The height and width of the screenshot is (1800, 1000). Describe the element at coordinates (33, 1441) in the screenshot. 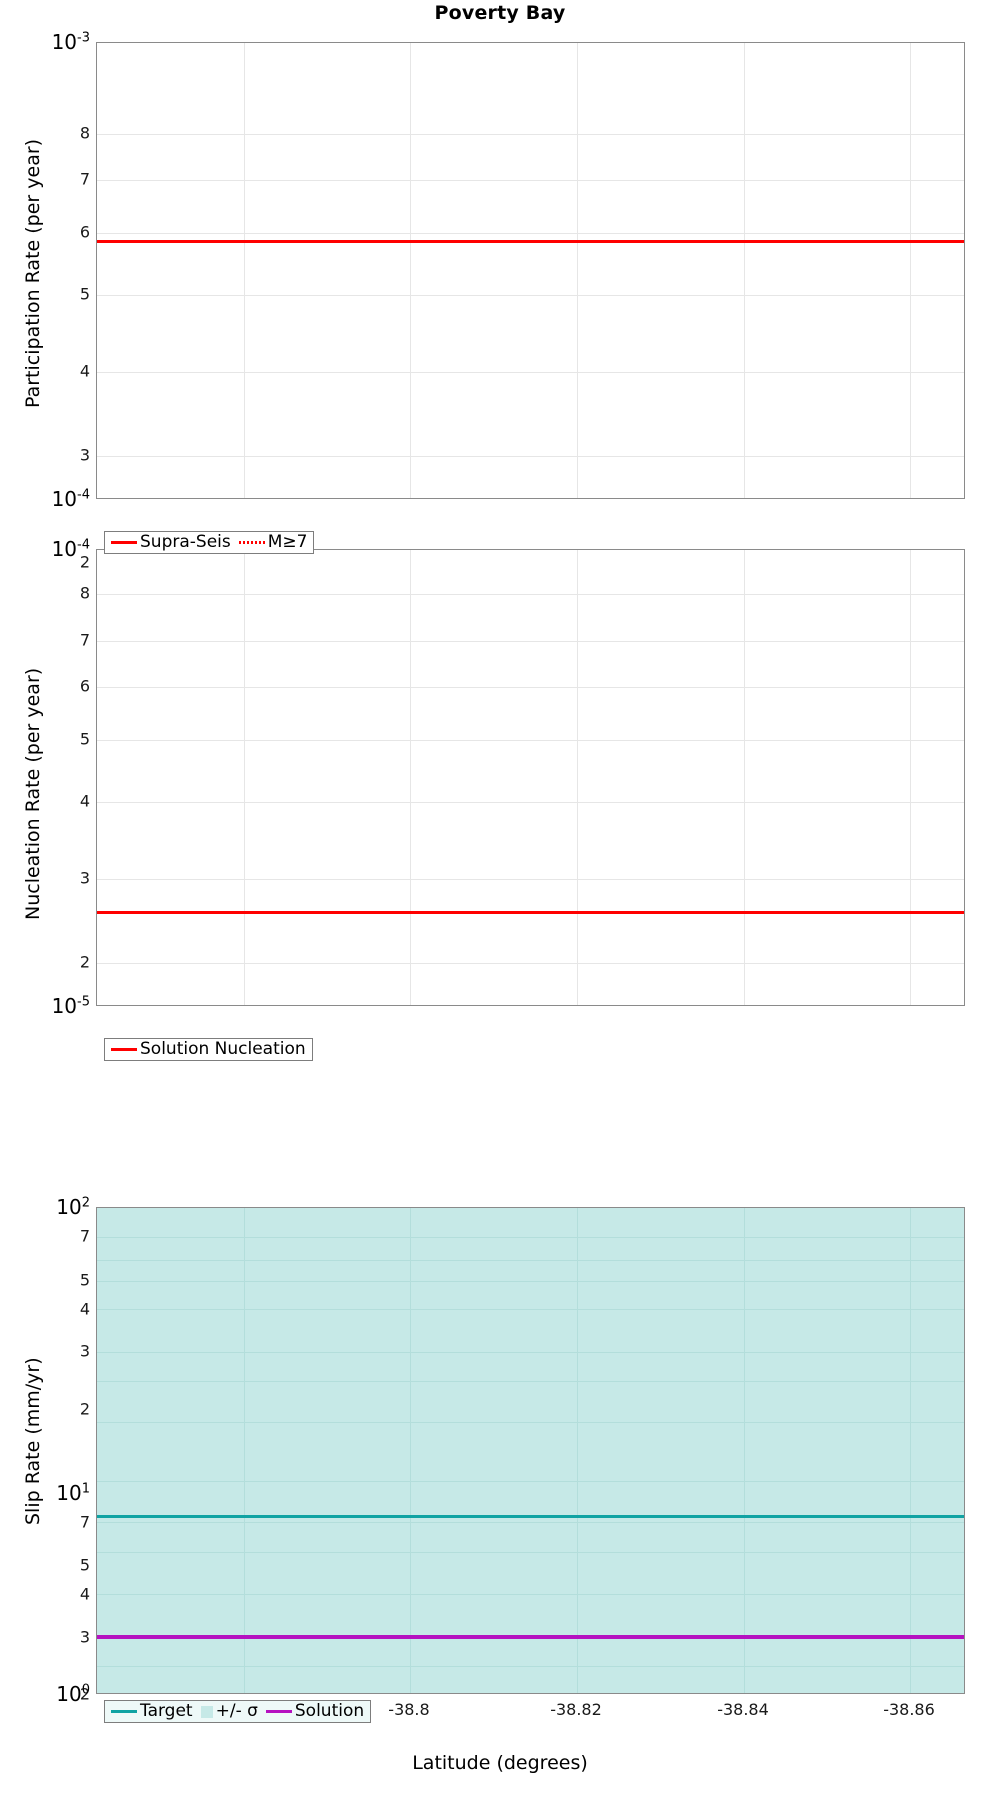

I see `slip-rate-axis-label: Slip Rate (mm/yr)` at that location.